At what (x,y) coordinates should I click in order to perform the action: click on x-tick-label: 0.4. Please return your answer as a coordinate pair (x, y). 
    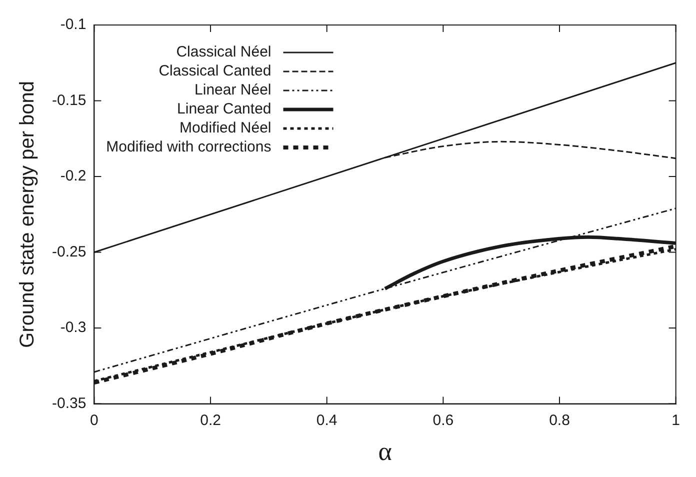
    Looking at the image, I should click on (327, 420).